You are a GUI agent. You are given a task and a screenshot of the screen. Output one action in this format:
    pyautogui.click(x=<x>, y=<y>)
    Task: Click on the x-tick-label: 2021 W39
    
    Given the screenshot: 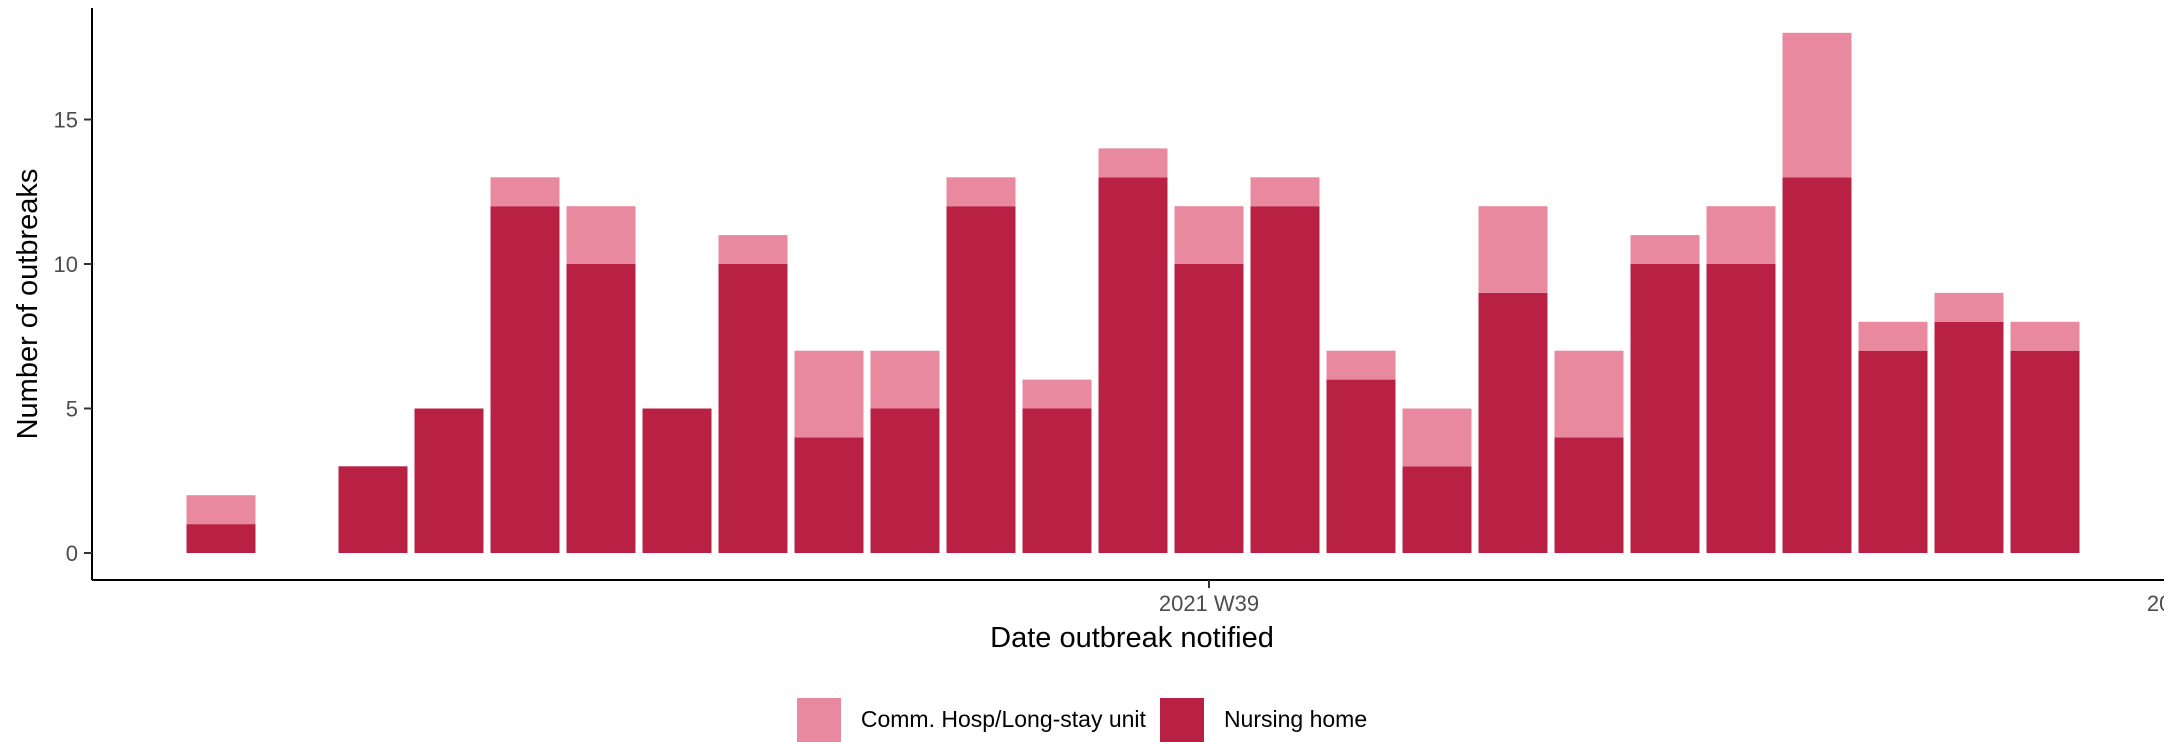 What is the action you would take?
    pyautogui.click(x=1209, y=603)
    